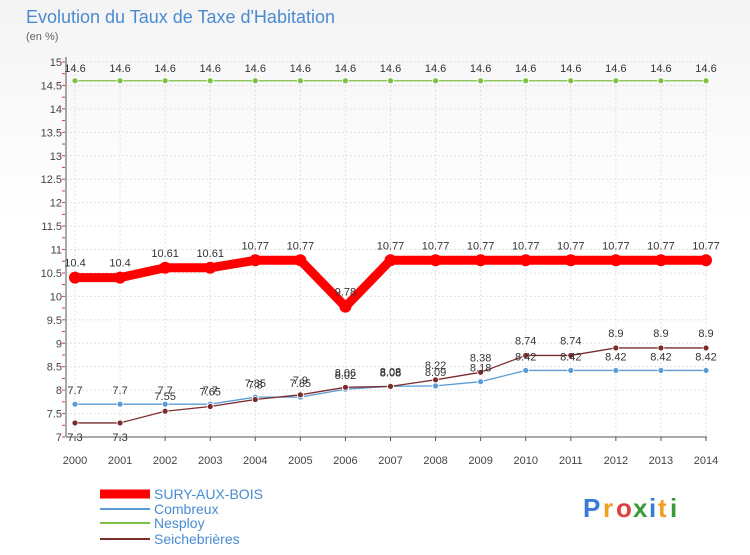 Image resolution: width=750 pixels, height=555 pixels. Describe the element at coordinates (480, 369) in the screenshot. I see `data-label: 8.18` at that location.